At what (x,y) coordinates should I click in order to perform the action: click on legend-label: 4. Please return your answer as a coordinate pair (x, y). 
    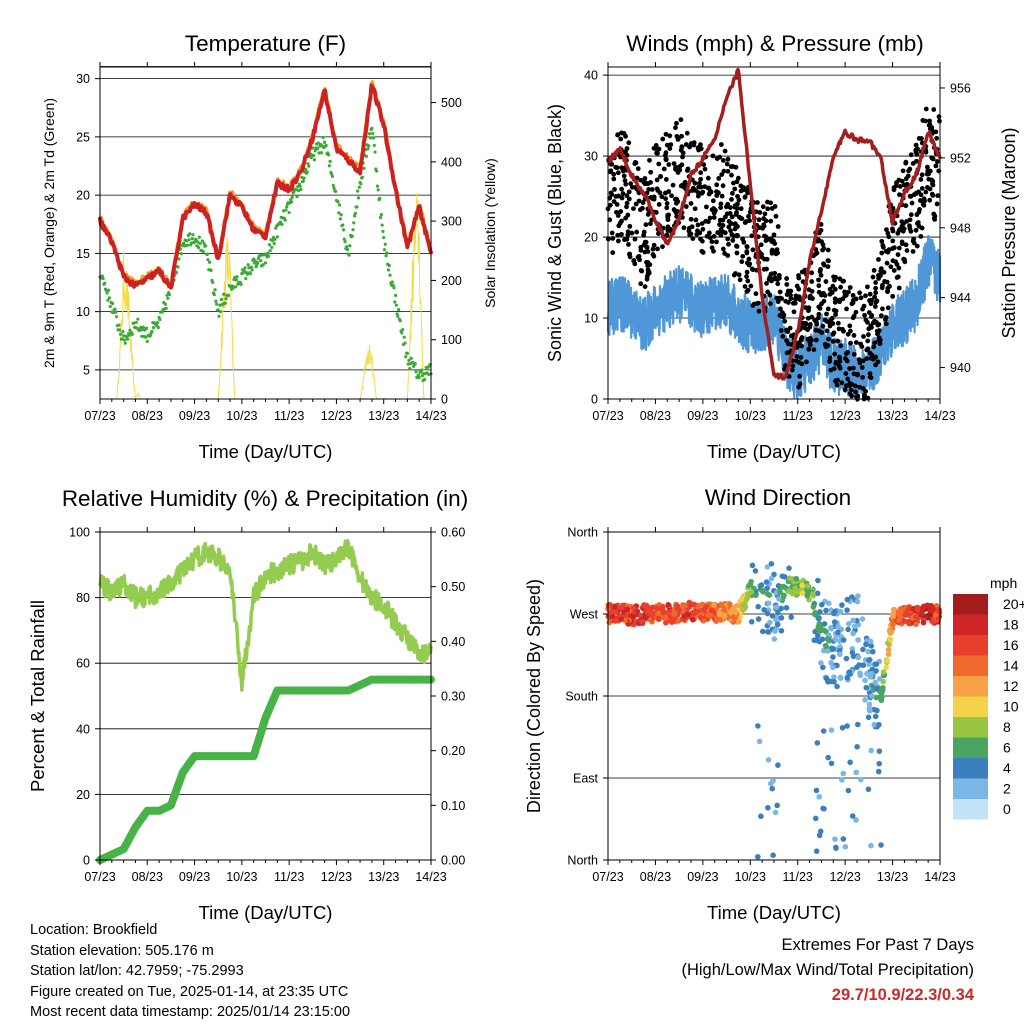
    Looking at the image, I should click on (1007, 768).